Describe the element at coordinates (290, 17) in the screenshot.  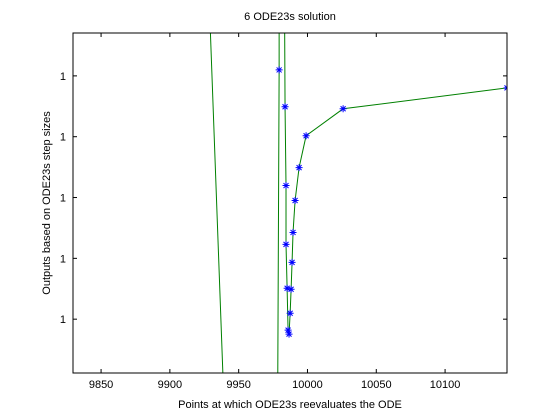
I see `chart-title: 6 ODE23s solution` at that location.